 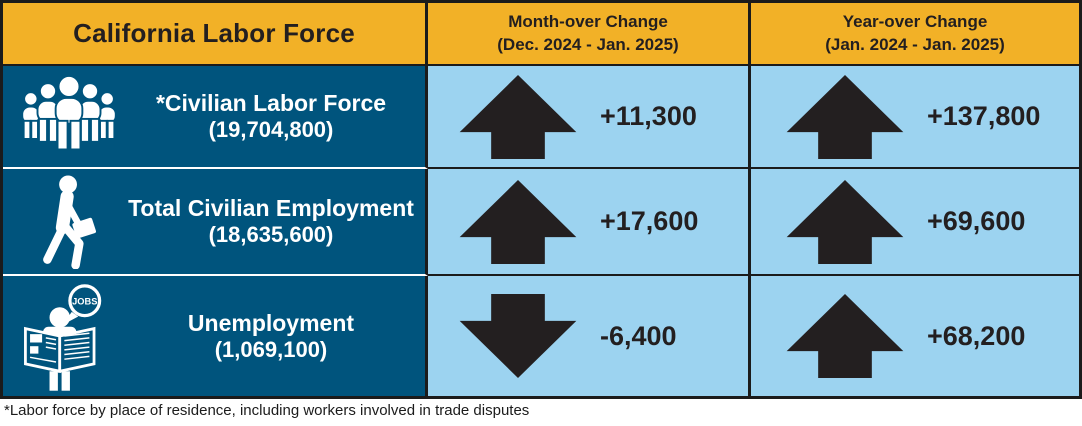 I want to click on down-arrow-icon, so click(x=518, y=336).